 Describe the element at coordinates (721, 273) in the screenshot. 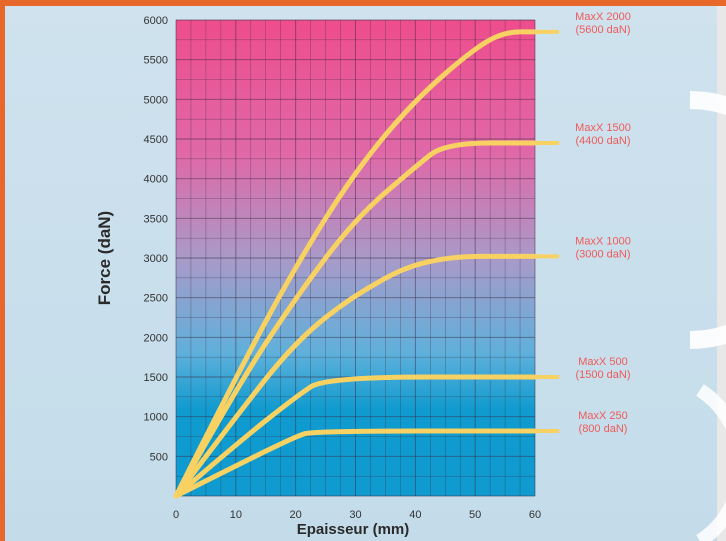

I see `right-edge-strip` at that location.